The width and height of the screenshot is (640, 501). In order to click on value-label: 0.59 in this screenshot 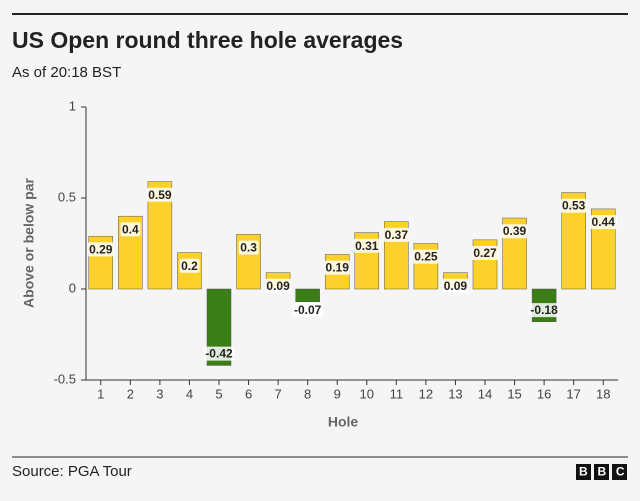, I will do `click(160, 195)`.